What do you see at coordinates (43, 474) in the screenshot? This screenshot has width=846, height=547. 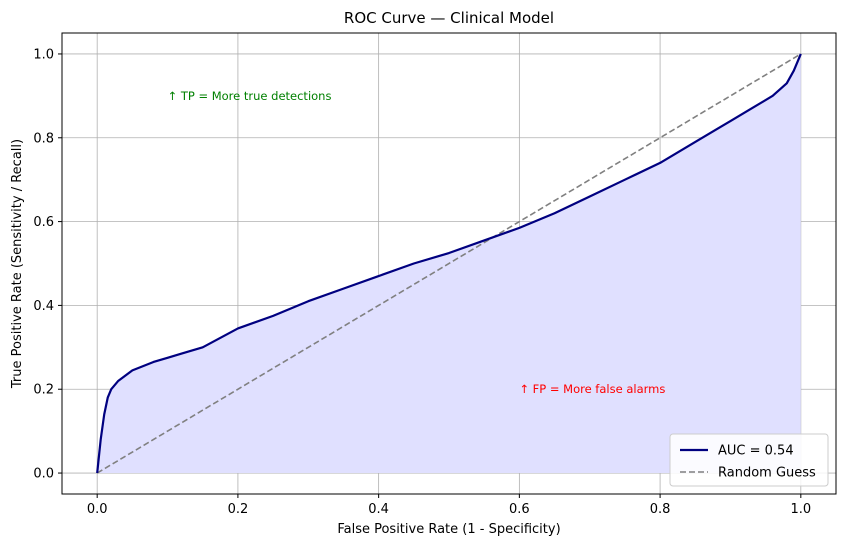 I see `y-tick-label-0: 0.0` at bounding box center [43, 474].